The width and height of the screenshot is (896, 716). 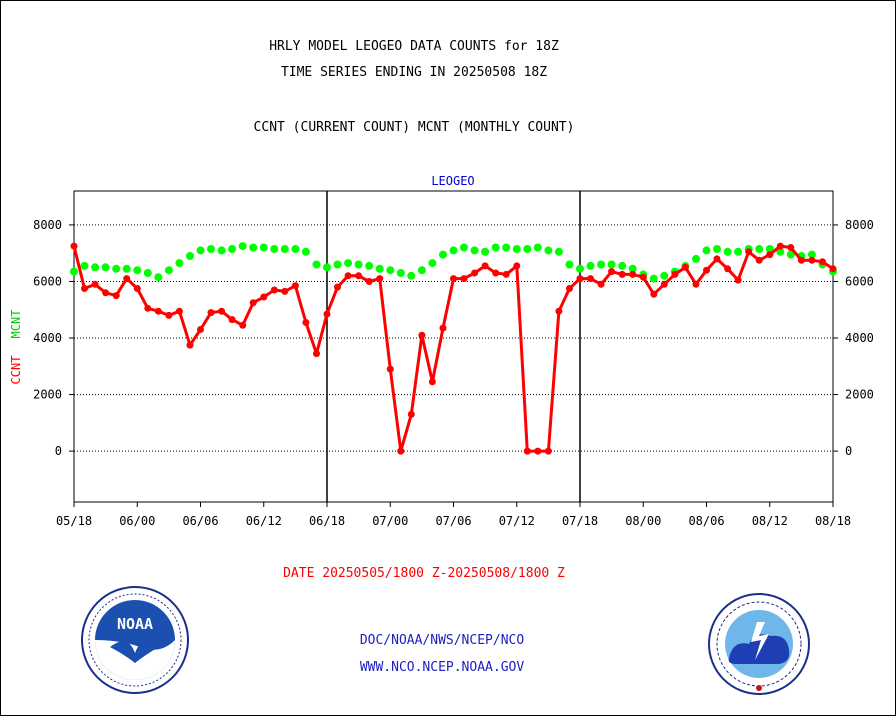 What do you see at coordinates (833, 521) in the screenshot?
I see `x-tick-label: 08/18` at bounding box center [833, 521].